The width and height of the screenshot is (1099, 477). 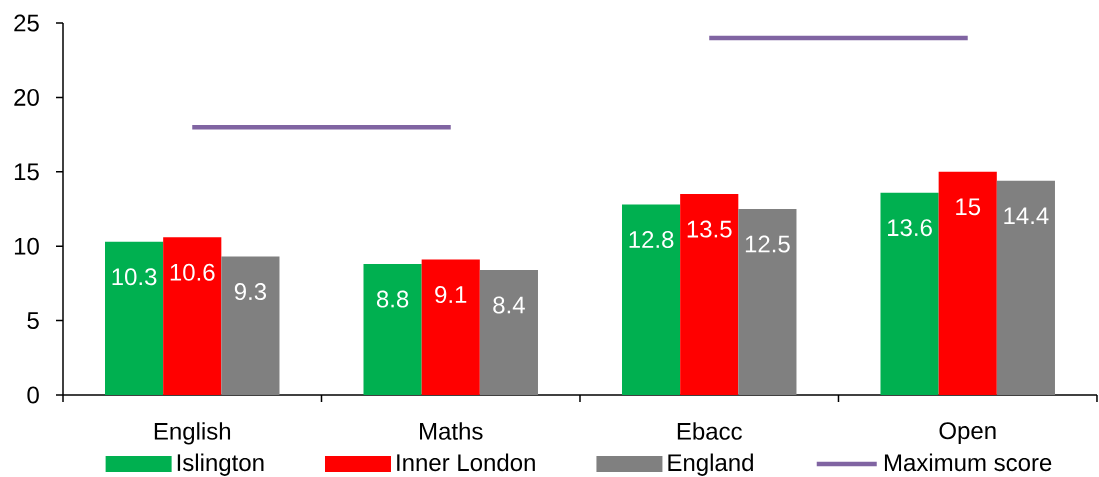 I want to click on y-tick-label: 0, so click(x=33, y=395).